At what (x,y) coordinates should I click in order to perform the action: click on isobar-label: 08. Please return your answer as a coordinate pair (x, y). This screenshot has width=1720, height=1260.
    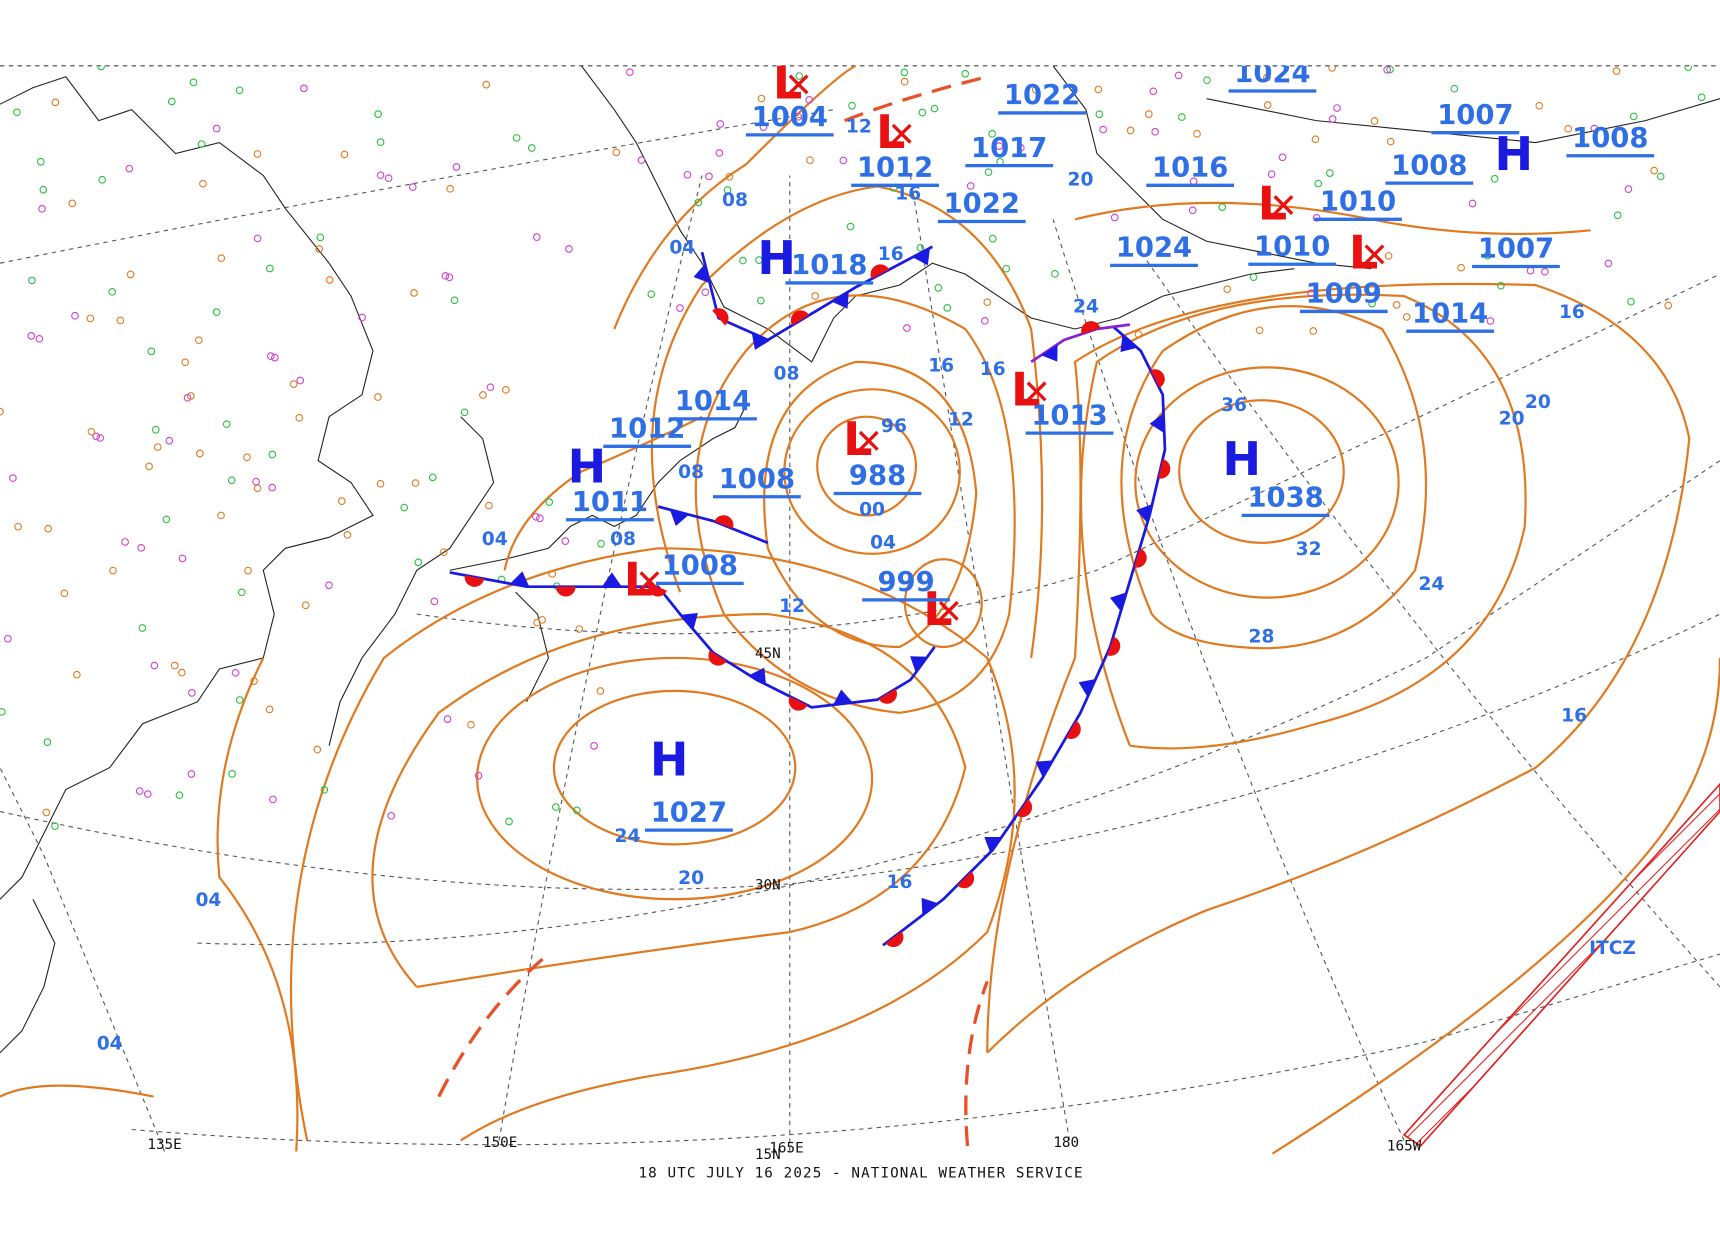
    Looking at the image, I should click on (691, 472).